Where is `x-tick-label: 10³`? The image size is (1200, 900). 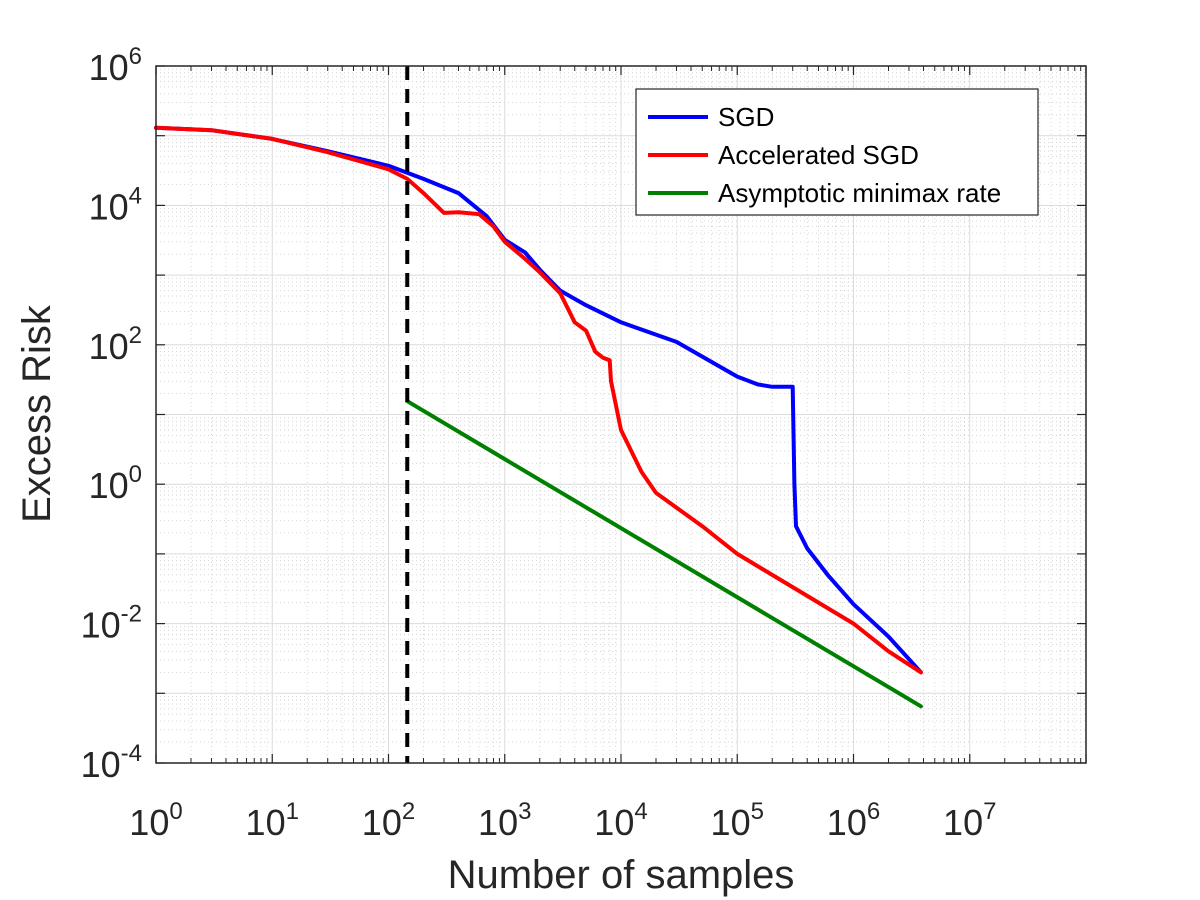 x-tick-label: 10³ is located at coordinates (504, 820).